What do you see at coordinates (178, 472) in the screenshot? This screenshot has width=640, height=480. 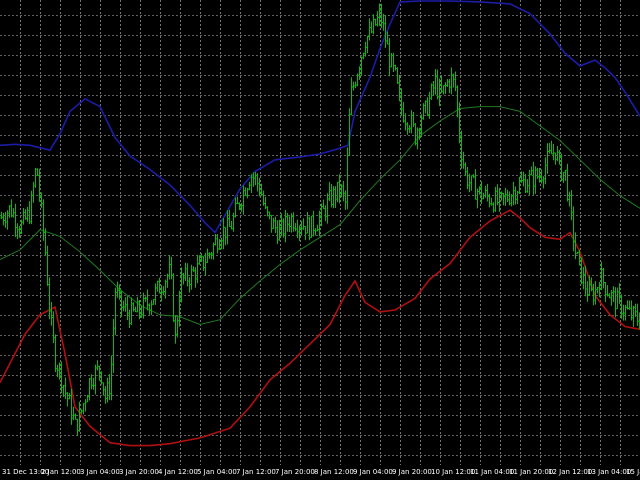 I see `x-tick-label: 4 Jan 12:00` at bounding box center [178, 472].